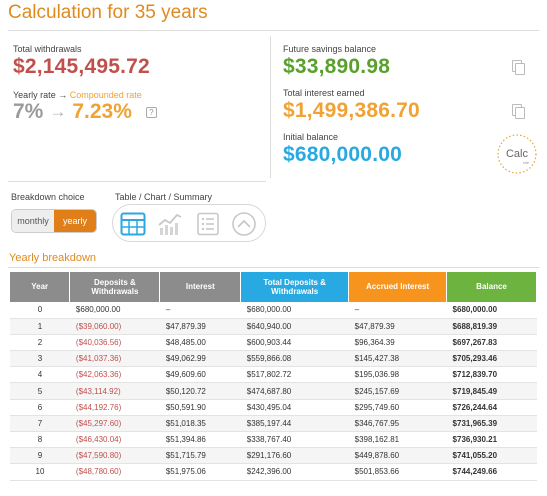 The height and width of the screenshot is (496, 547). What do you see at coordinates (397, 424) in the screenshot?
I see `cell-accrued-interest: $346,767.95` at bounding box center [397, 424].